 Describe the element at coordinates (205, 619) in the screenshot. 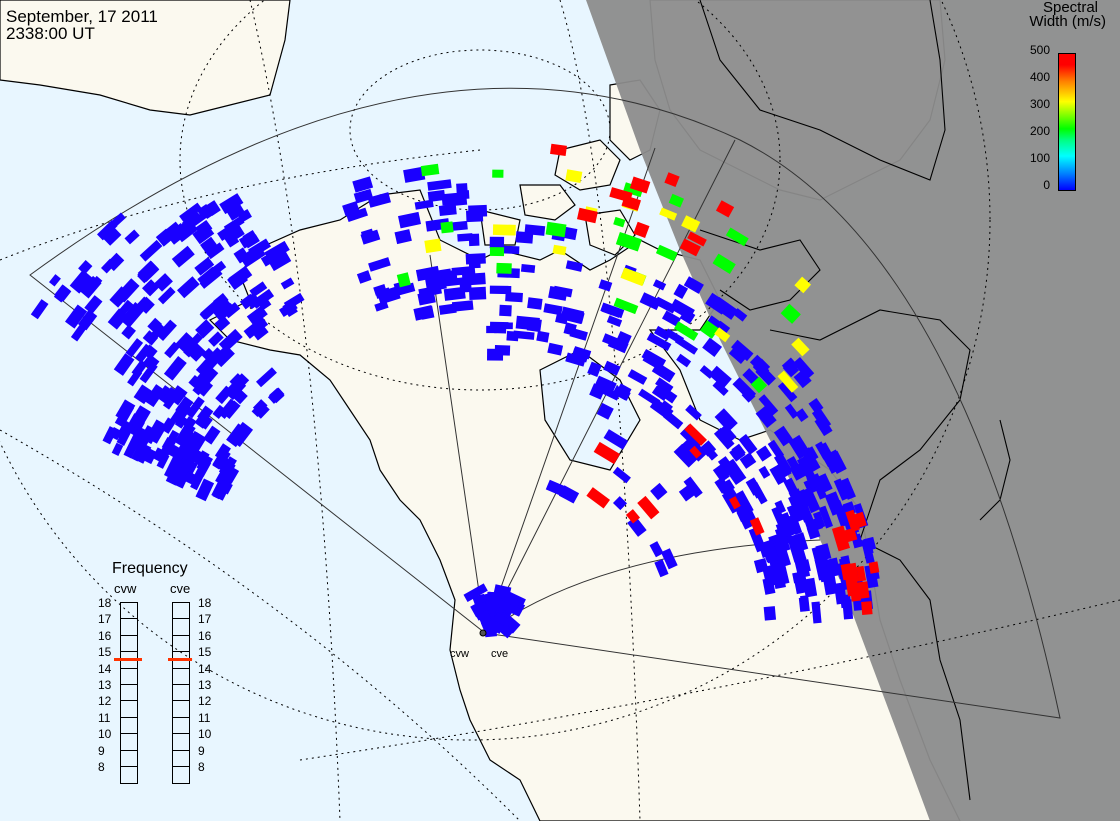

I see `frequency-tick-right: 17` at that location.